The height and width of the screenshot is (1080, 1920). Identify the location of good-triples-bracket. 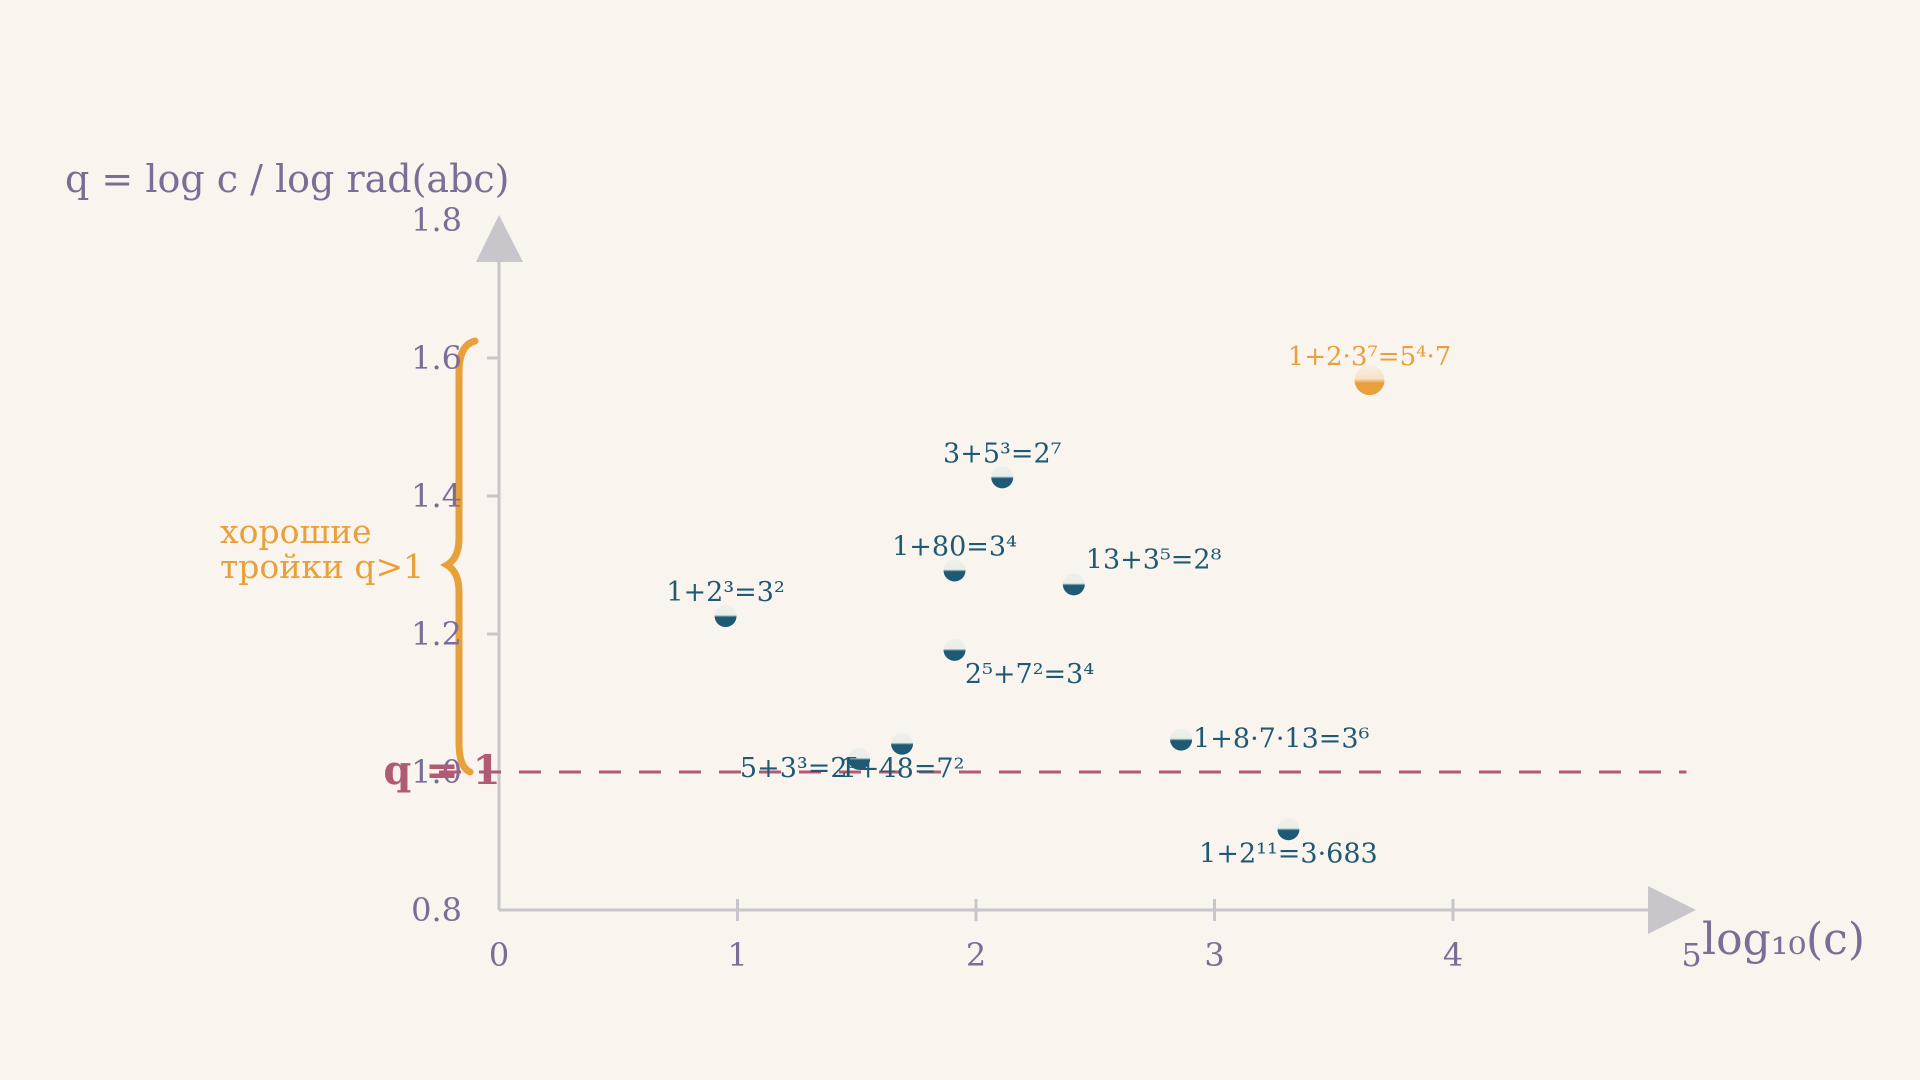
(459, 556).